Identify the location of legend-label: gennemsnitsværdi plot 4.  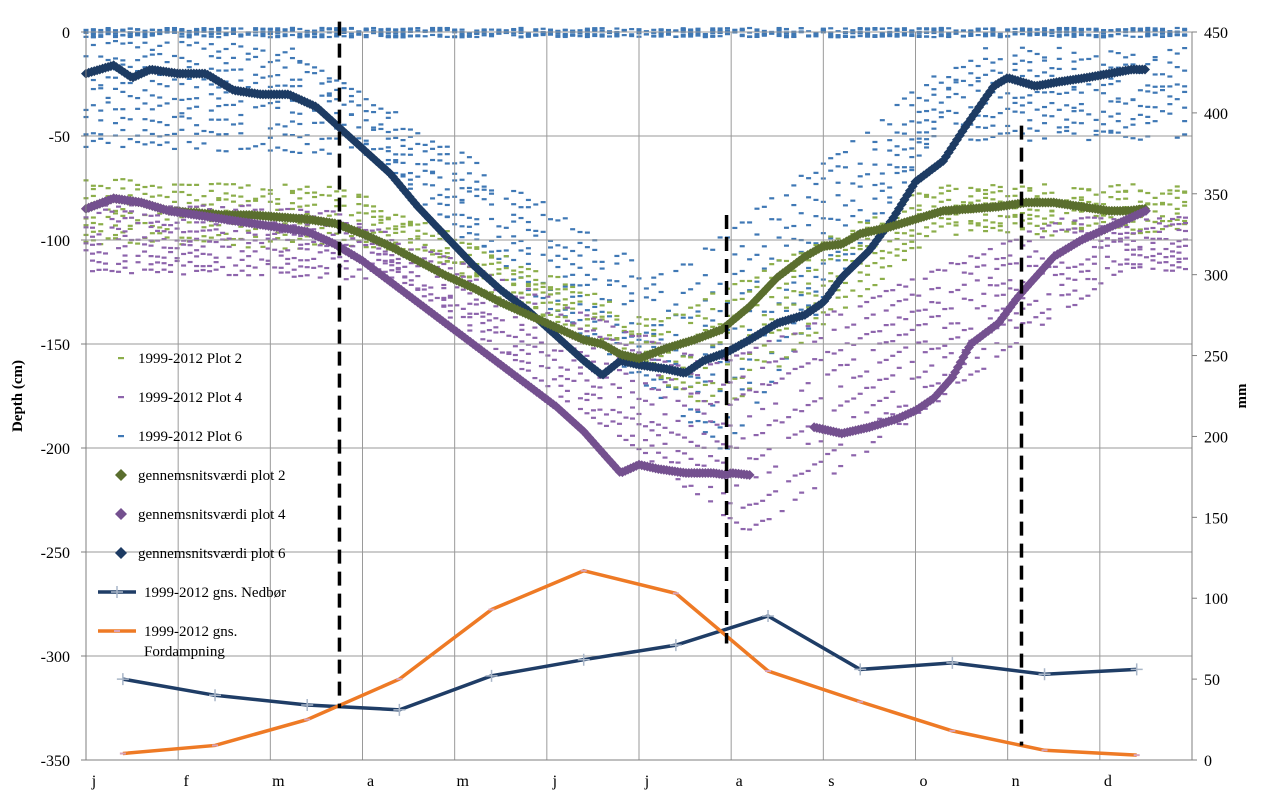
(212, 515).